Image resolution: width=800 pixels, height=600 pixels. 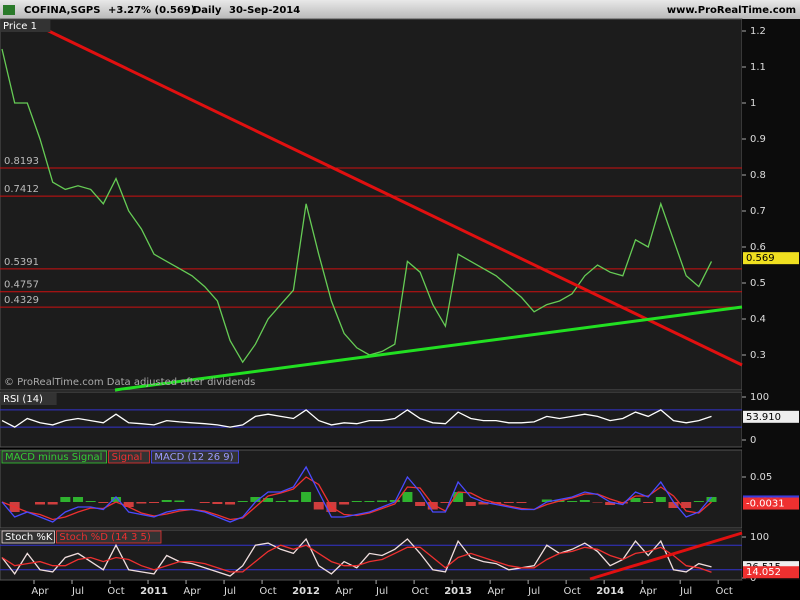 What do you see at coordinates (758, 355) in the screenshot?
I see `y-tick-label: 0.3` at bounding box center [758, 355].